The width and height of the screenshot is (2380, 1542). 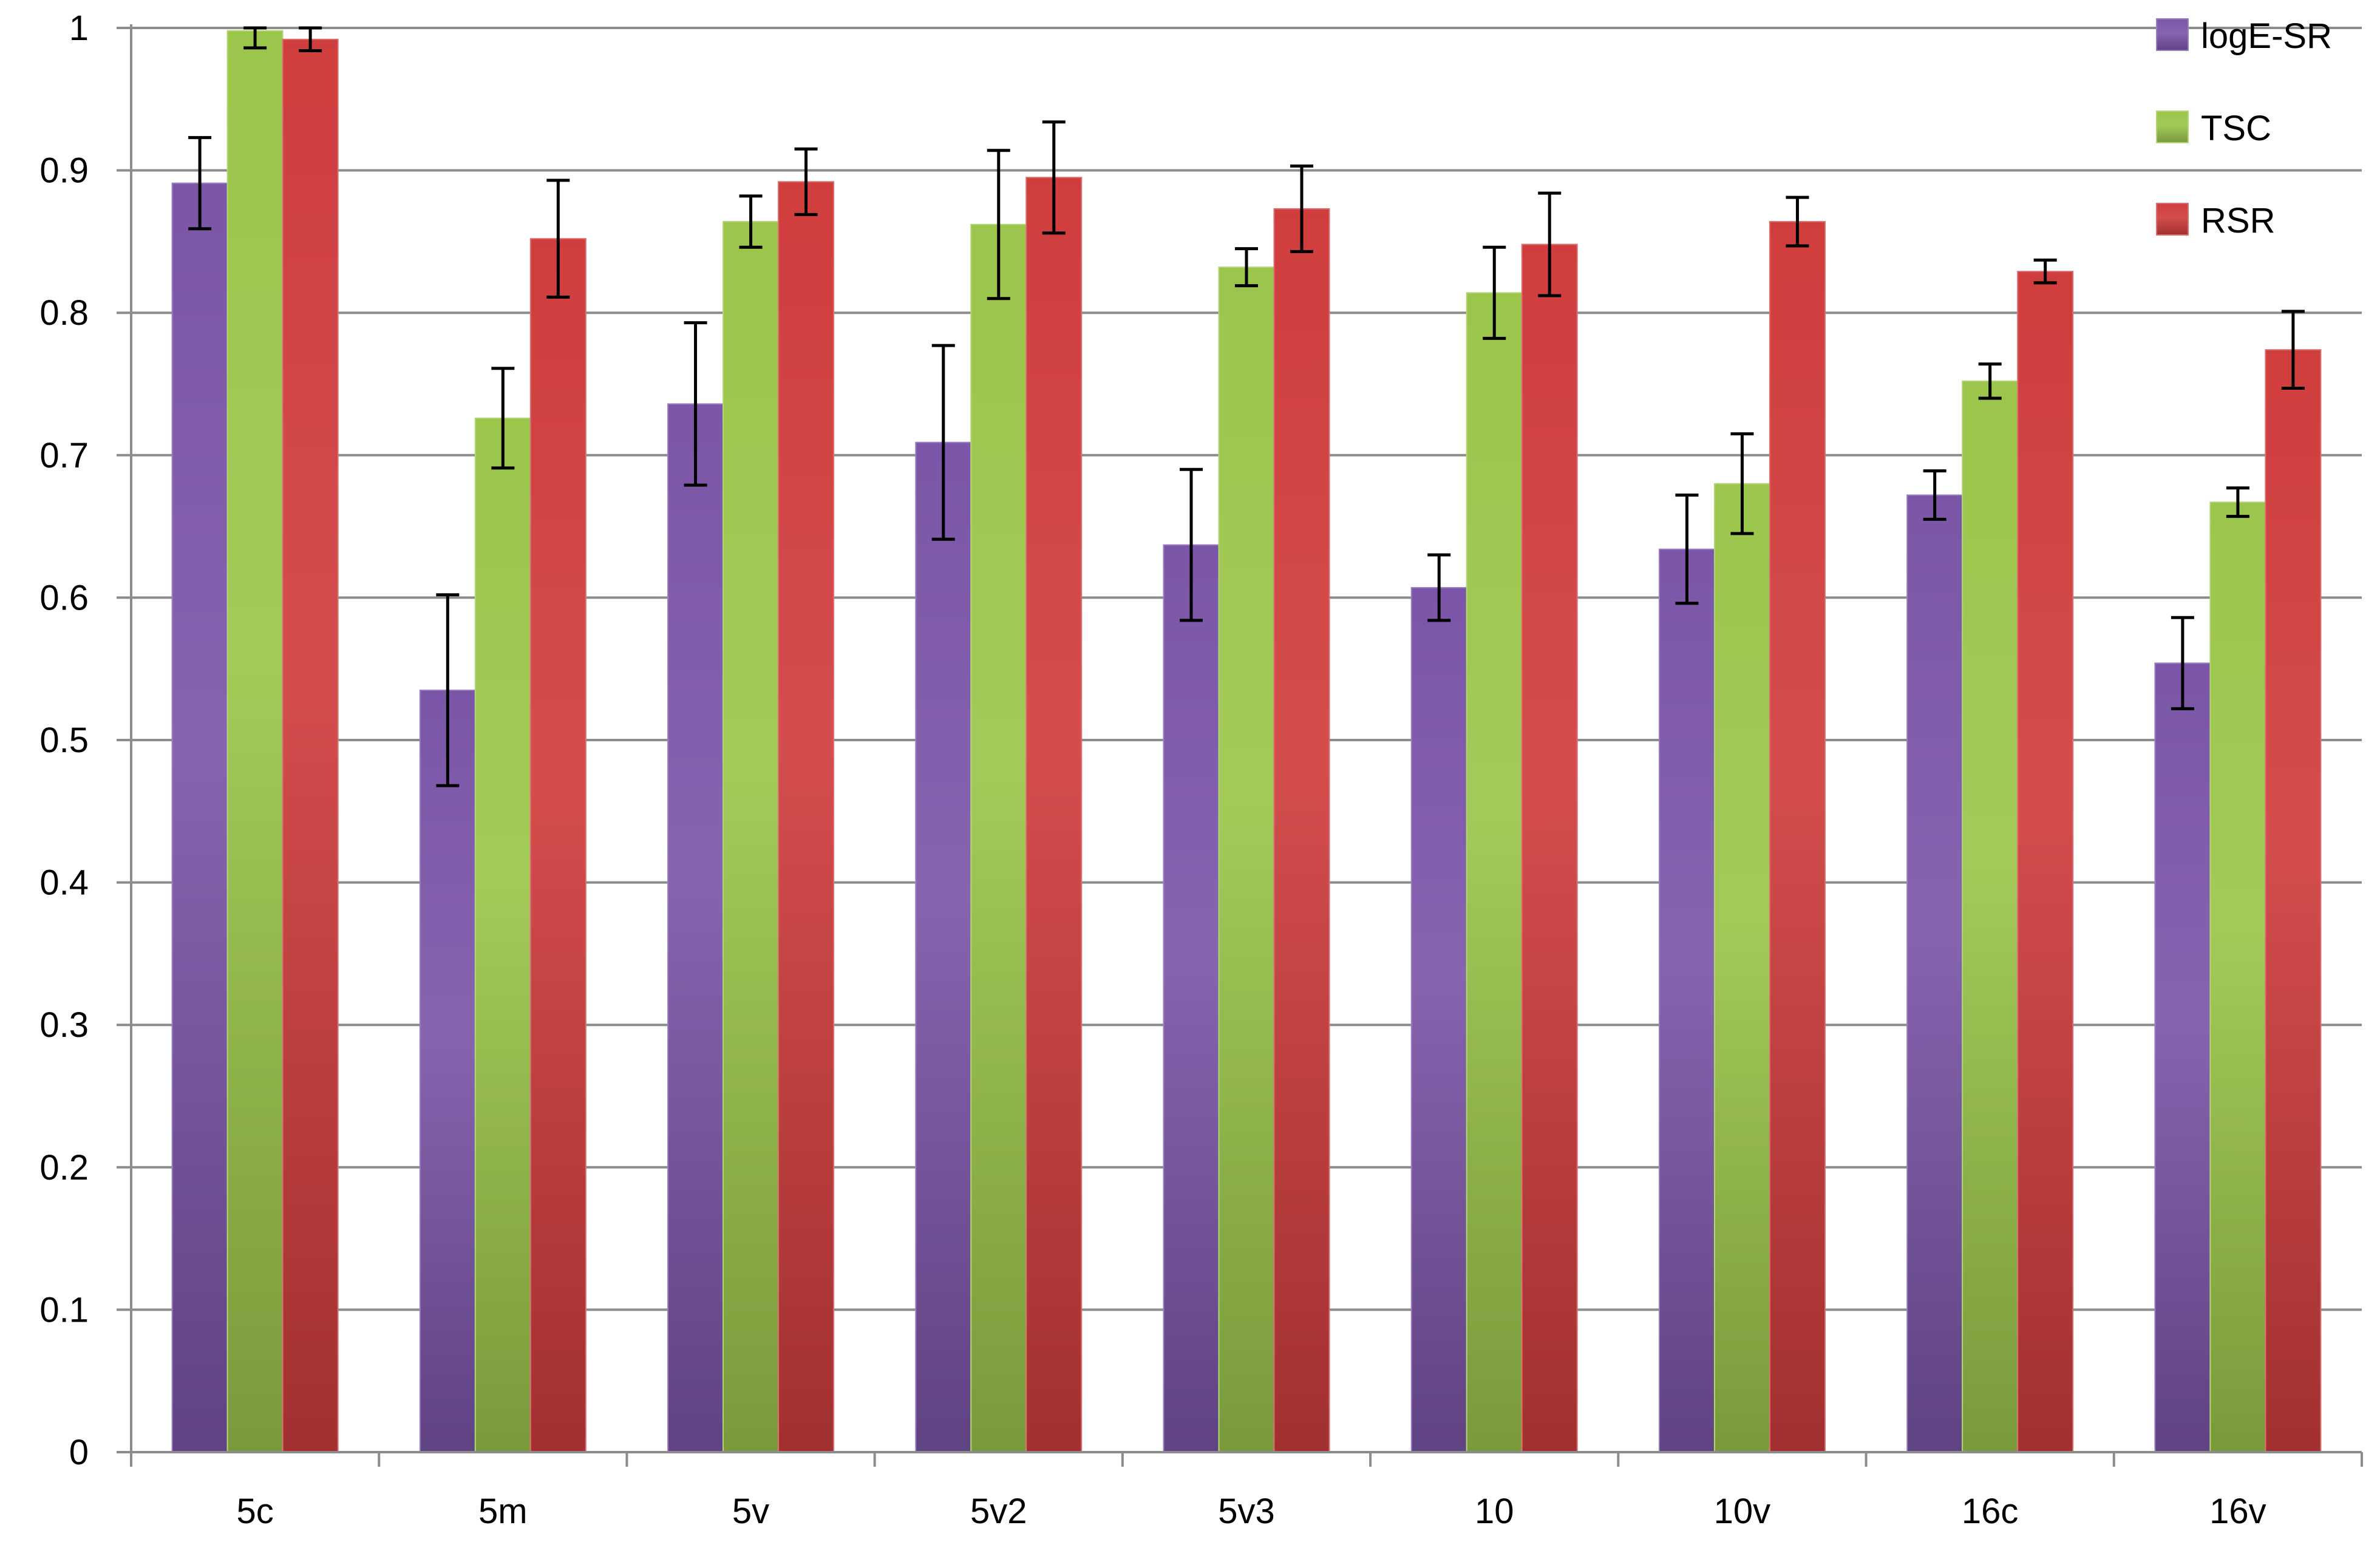 What do you see at coordinates (2045, 271) in the screenshot?
I see `error-bar-rsr-16c` at bounding box center [2045, 271].